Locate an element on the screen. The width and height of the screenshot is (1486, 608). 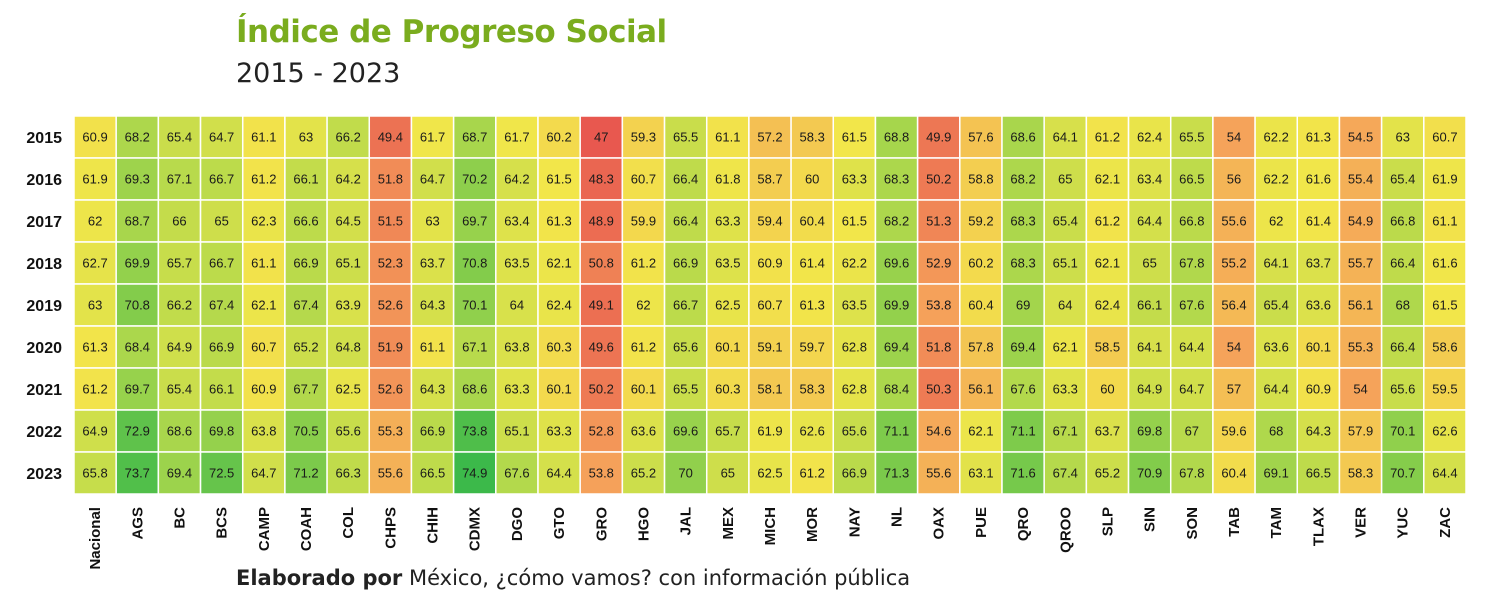
cell-value-label: 60.7 is located at coordinates (263, 347).